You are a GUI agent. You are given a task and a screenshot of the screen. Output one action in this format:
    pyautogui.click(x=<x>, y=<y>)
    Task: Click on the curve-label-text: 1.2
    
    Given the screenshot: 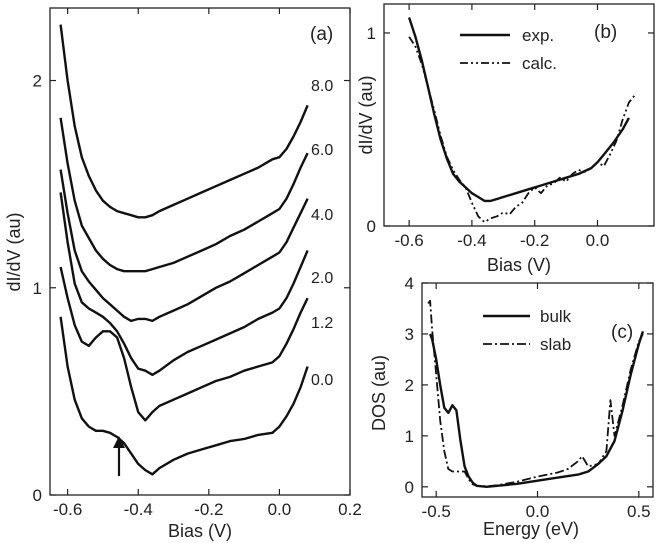 What is the action you would take?
    pyautogui.click(x=322, y=323)
    